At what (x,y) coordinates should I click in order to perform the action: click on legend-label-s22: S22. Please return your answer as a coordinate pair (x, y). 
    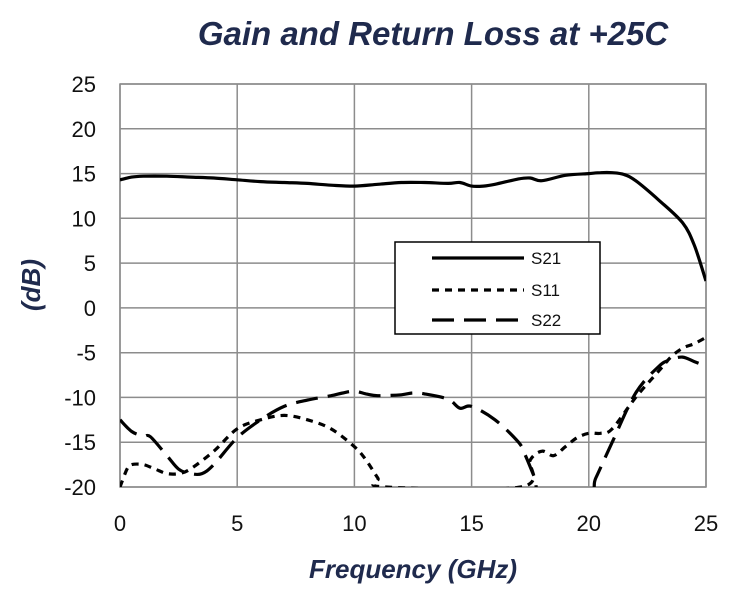
    Looking at the image, I should click on (546, 320).